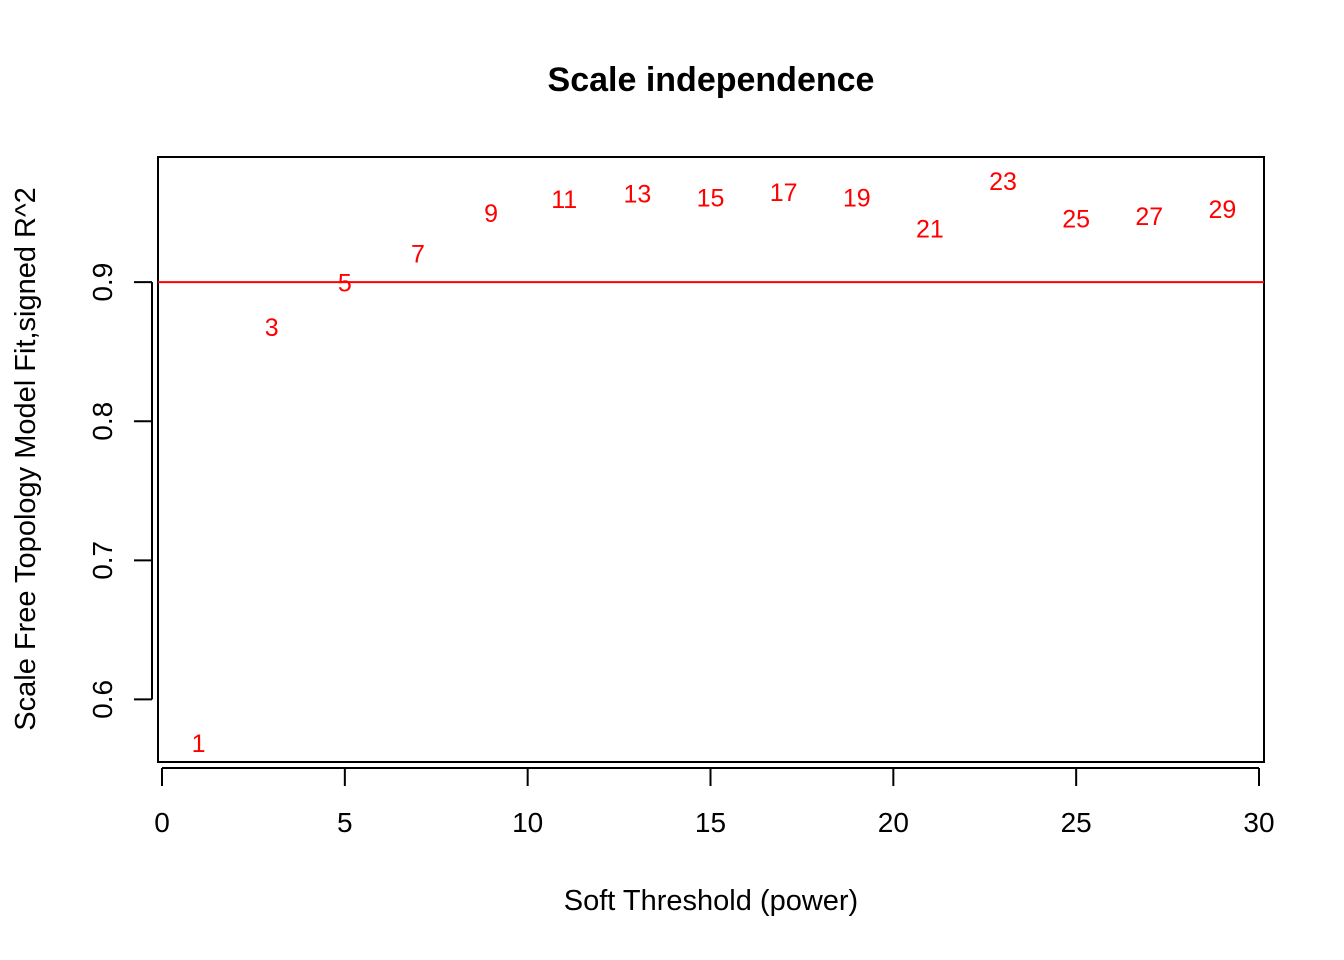  Describe the element at coordinates (162, 822) in the screenshot. I see `x-tick-label: 0` at that location.